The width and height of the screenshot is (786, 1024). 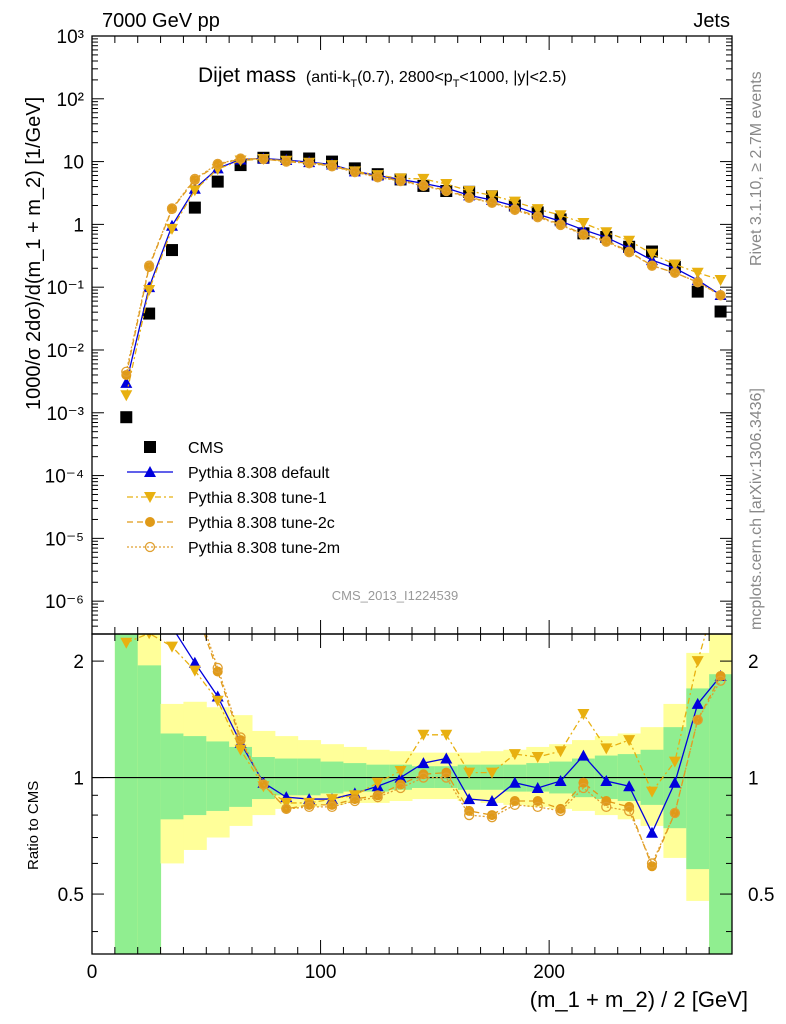 What do you see at coordinates (353, 84) in the screenshot?
I see `title-note-sub1: T` at bounding box center [353, 84].